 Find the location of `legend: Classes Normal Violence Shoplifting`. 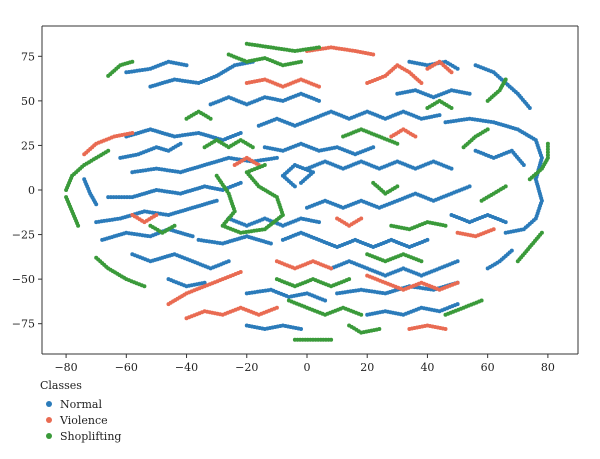

legend: Classes Normal Violence Shoplifting is located at coordinates (80, 411).